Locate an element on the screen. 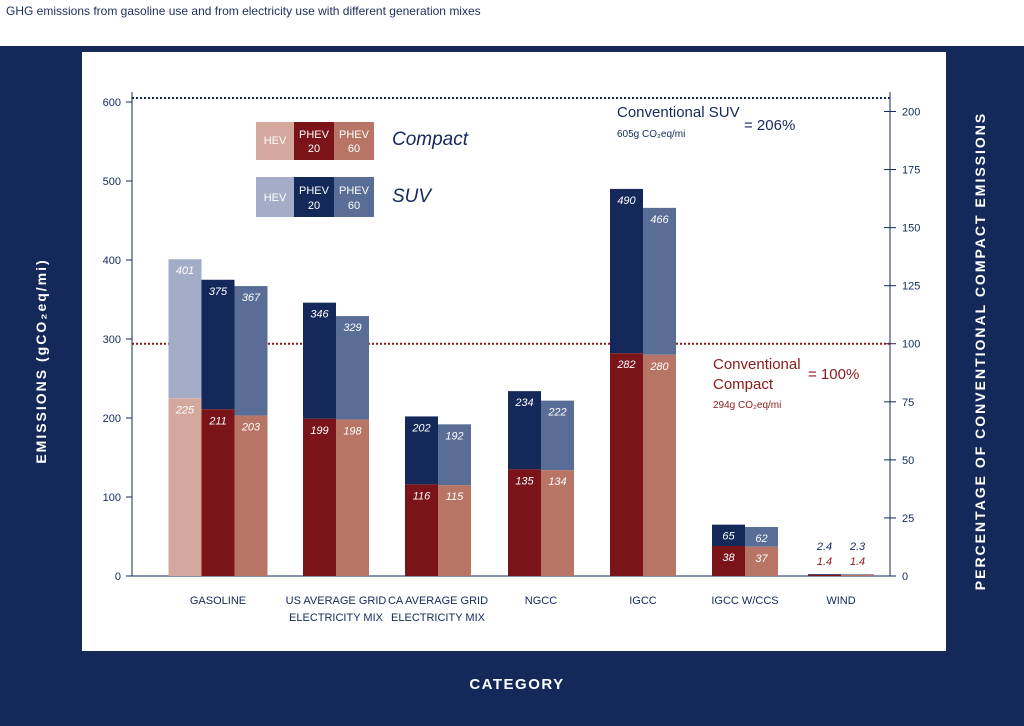 The image size is (1024, 726). y2-tick-label: 150 is located at coordinates (911, 229).